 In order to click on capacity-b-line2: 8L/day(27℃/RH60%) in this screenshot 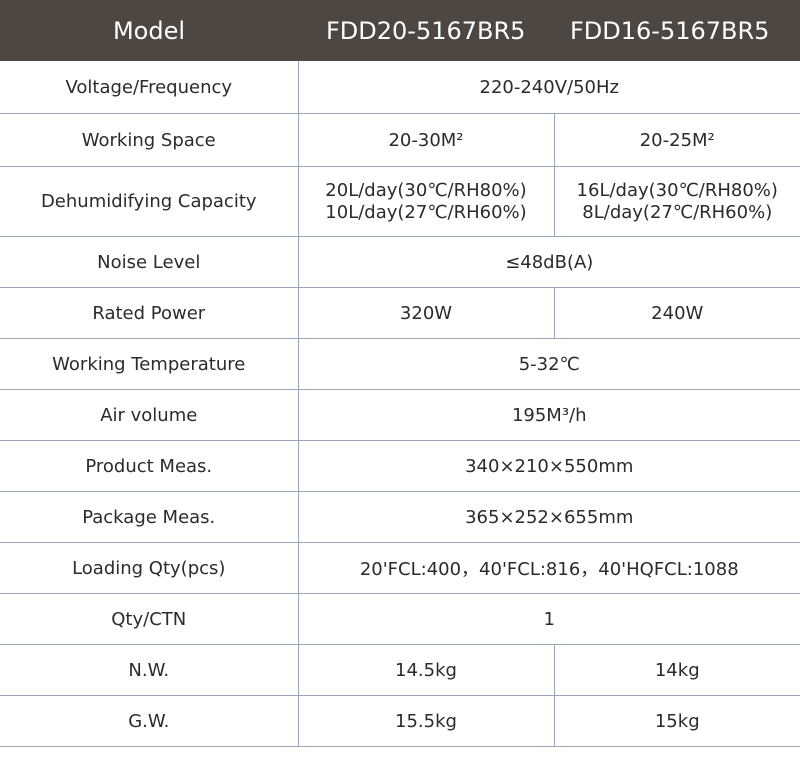, I will do `click(677, 212)`.